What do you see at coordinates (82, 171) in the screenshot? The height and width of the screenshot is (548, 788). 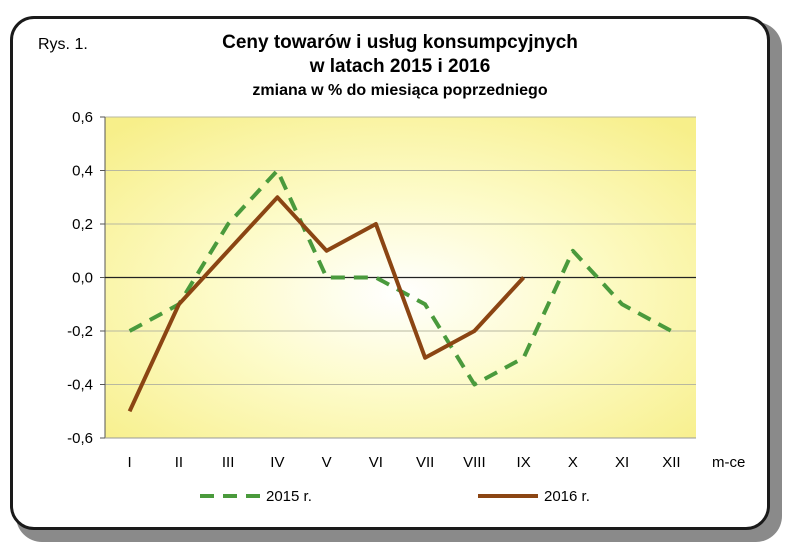 I see `y-tick-label: 0,4` at bounding box center [82, 171].